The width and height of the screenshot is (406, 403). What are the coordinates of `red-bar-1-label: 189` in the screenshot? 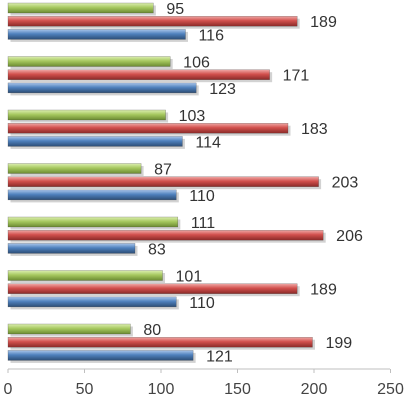 It's located at (323, 22).